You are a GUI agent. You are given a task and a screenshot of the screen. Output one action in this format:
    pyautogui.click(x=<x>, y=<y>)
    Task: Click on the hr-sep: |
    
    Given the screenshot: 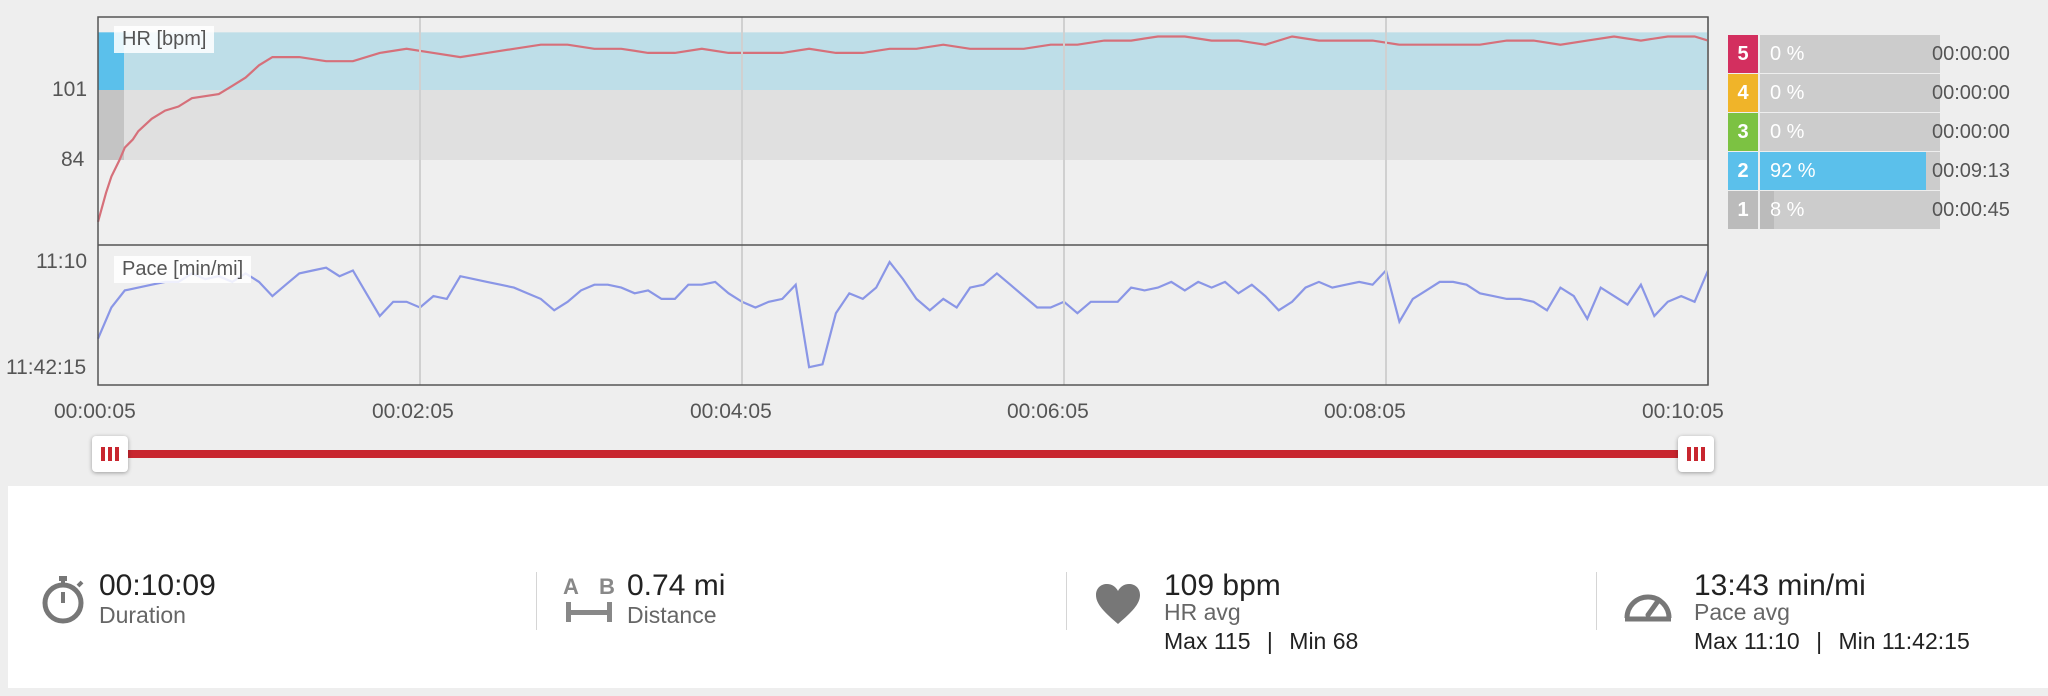 What is the action you would take?
    pyautogui.click(x=1269, y=641)
    